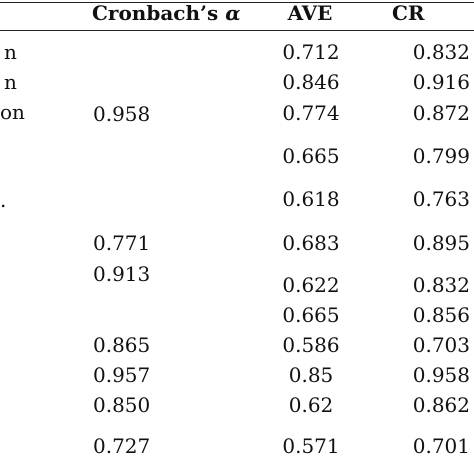 This screenshot has height=474, width=474. I want to click on alpha-value: 0.727, so click(122, 446).